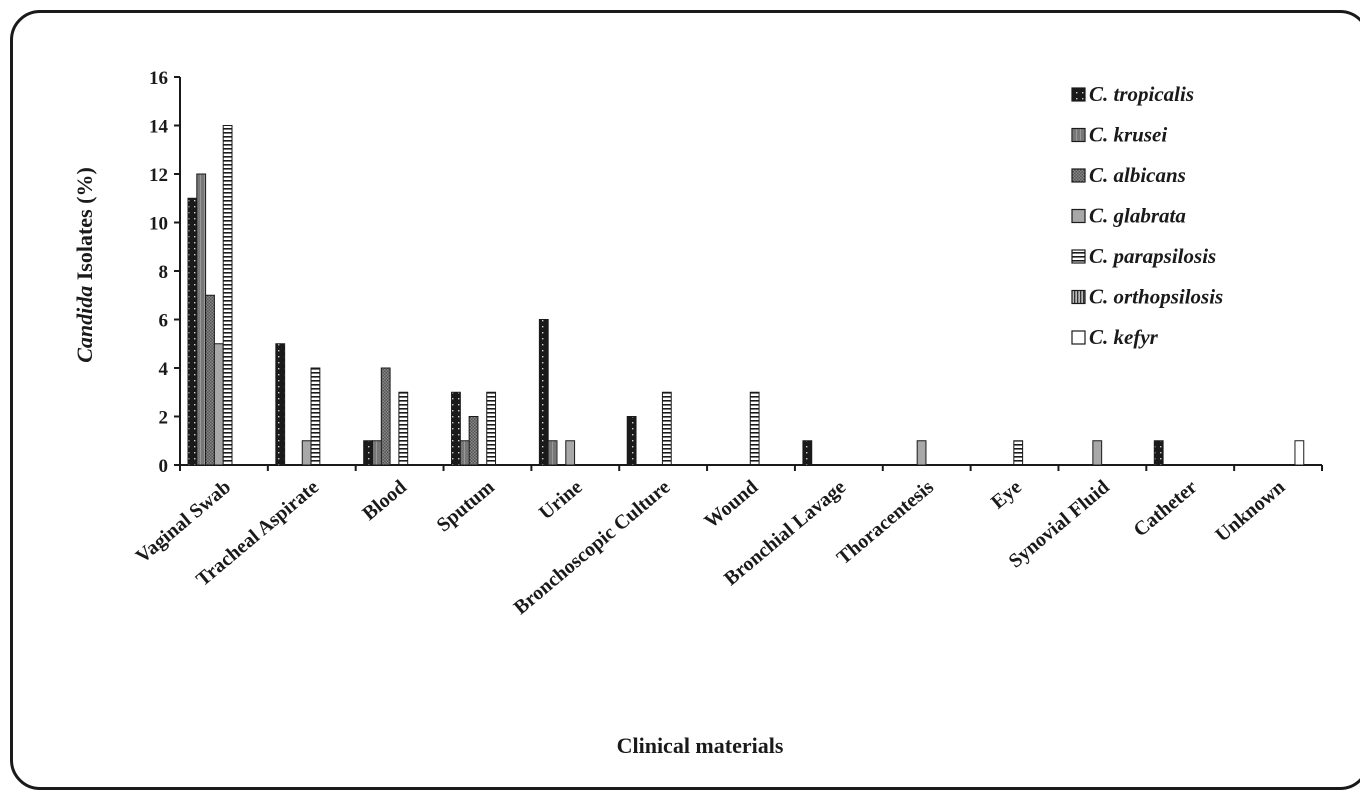 The image size is (1360, 790). I want to click on y-ticks: 0 2 4 6 8 10 12 14 16, so click(164, 272).